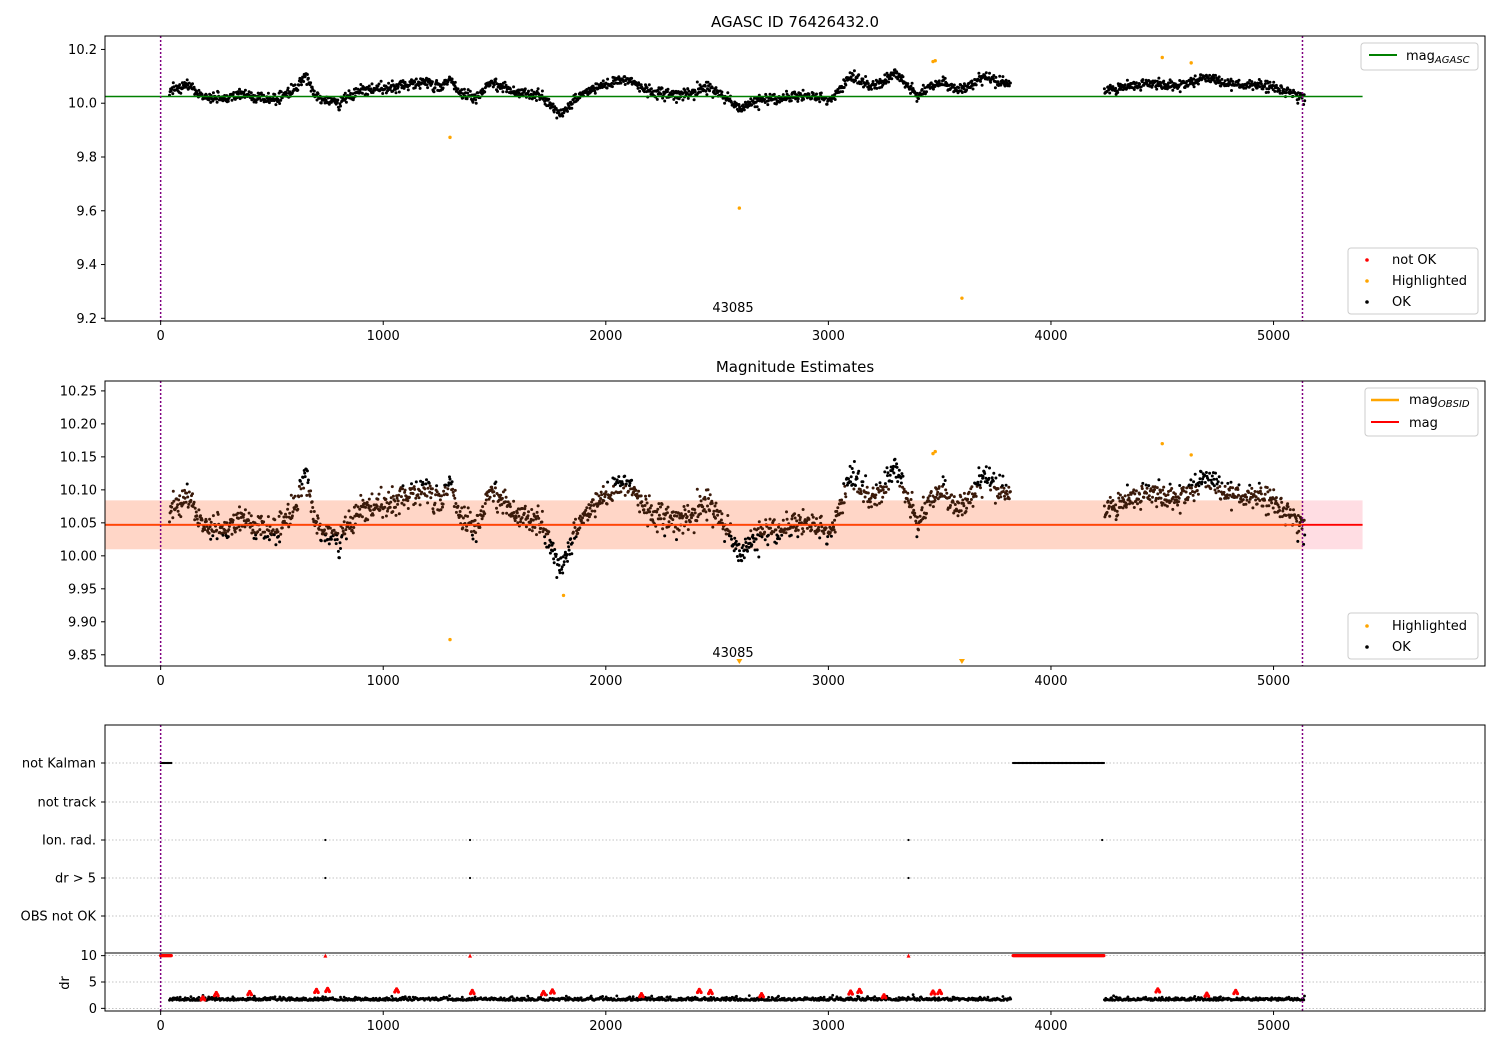 This screenshot has width=1500, height=1050. What do you see at coordinates (795, 22) in the screenshot?
I see `agasc-panel-title: AGASC ID 76426432.0` at bounding box center [795, 22].